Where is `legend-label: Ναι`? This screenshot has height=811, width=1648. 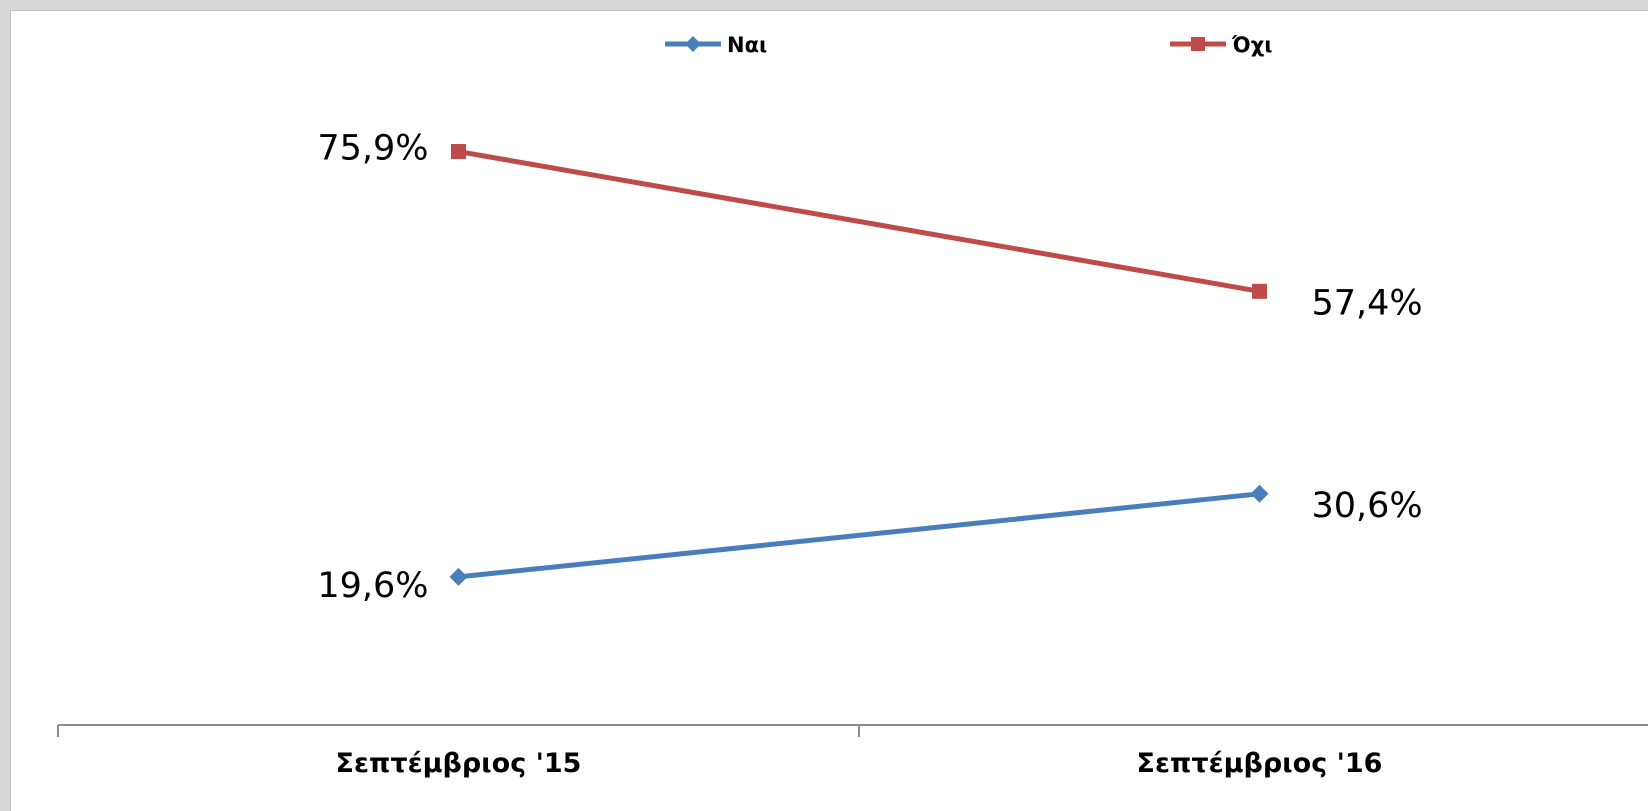 legend-label: Ναι is located at coordinates (747, 45).